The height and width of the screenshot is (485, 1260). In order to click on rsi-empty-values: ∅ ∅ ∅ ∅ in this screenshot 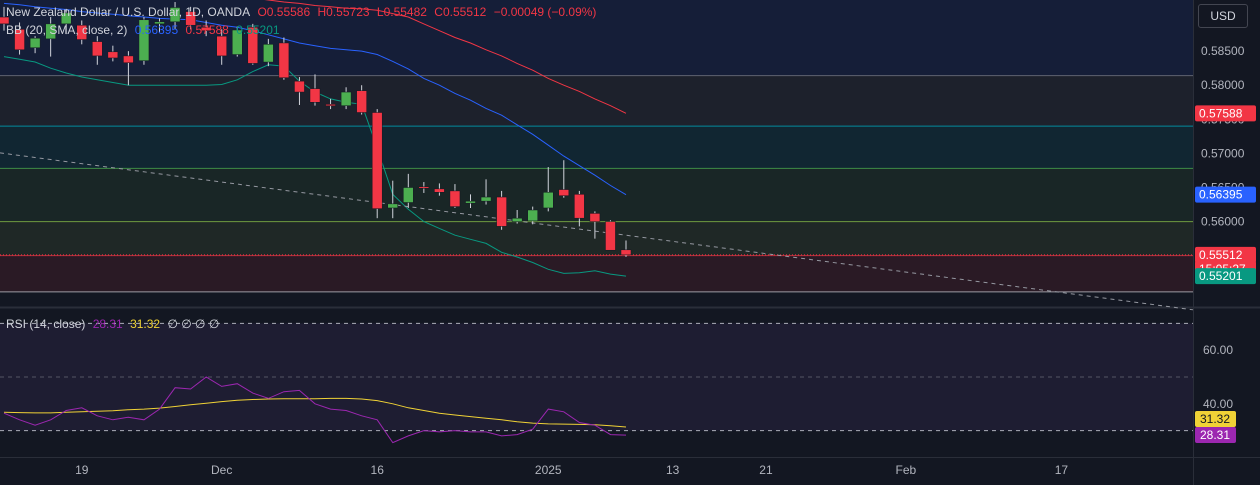, I will do `click(193, 324)`.